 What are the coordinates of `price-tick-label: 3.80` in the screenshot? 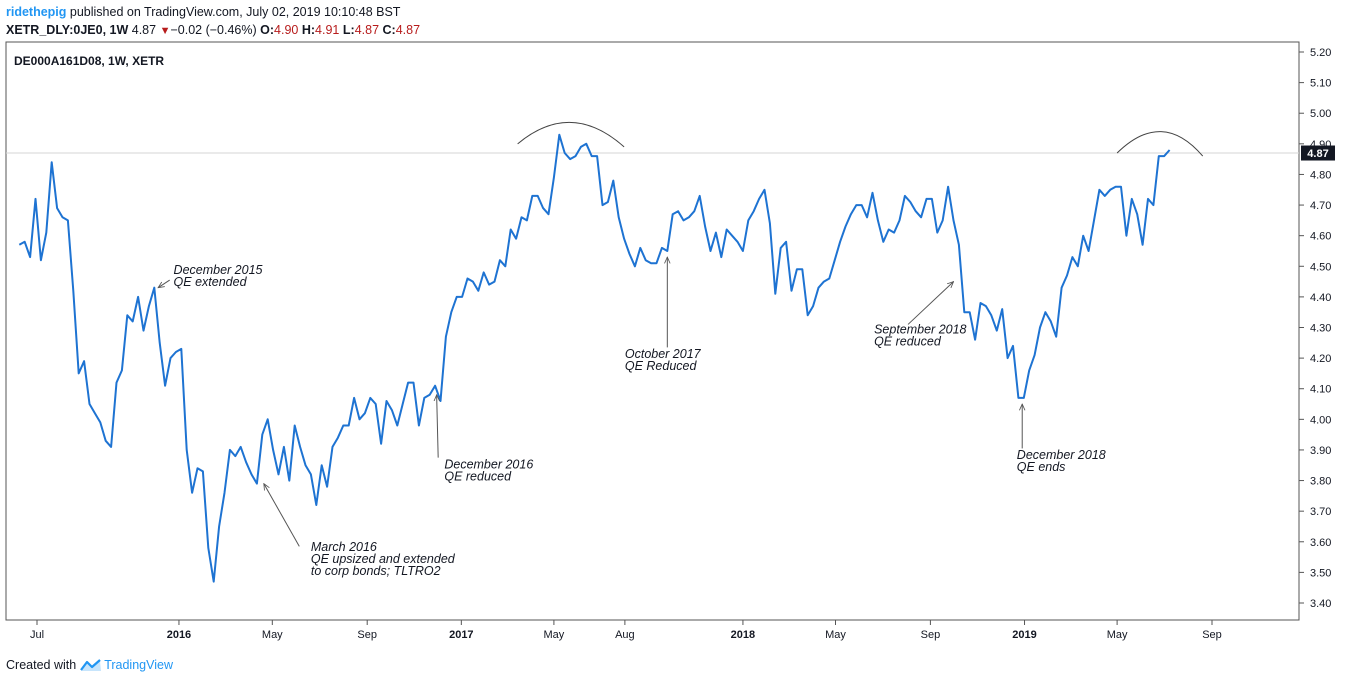 It's located at (1320, 482).